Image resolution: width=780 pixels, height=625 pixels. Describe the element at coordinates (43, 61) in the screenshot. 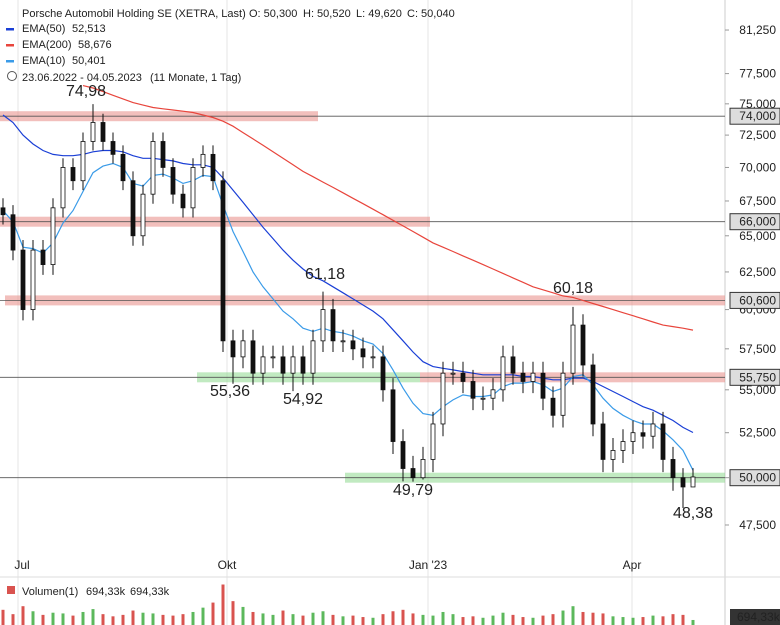

I see `legend-name: EMA(10)` at that location.